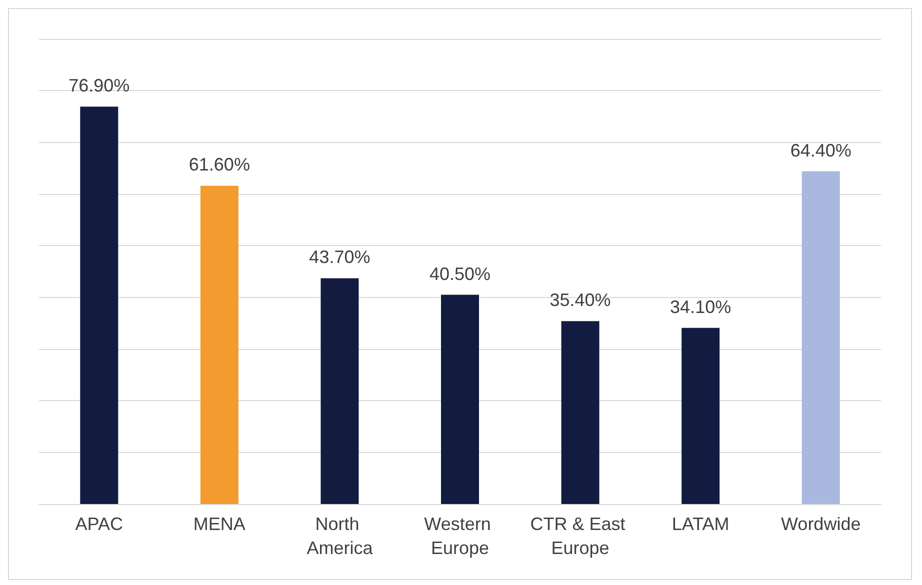 Image resolution: width=922 pixels, height=585 pixels. Describe the element at coordinates (580, 300) in the screenshot. I see `data-label: 35.40%` at that location.